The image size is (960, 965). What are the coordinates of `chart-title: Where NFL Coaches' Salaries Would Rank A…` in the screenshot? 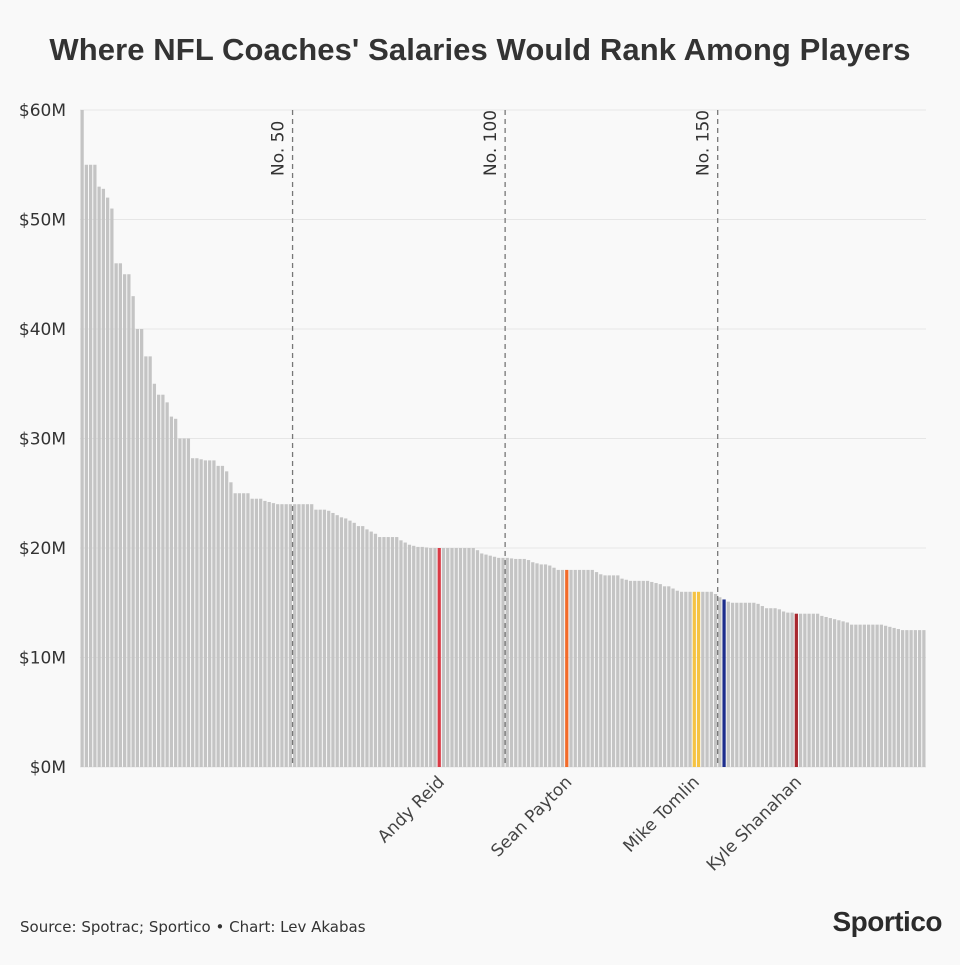 It's located at (480, 49).